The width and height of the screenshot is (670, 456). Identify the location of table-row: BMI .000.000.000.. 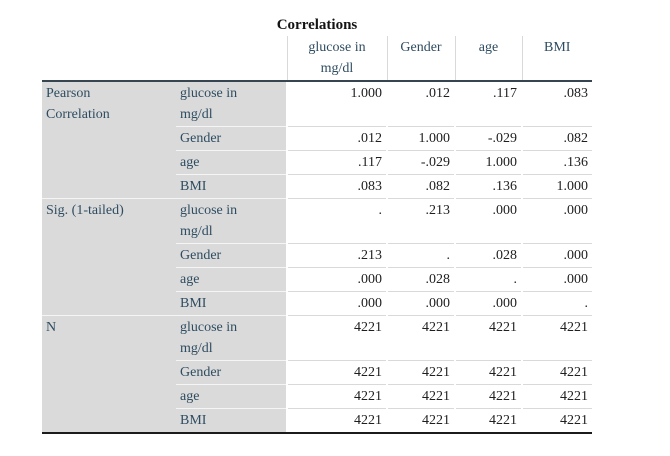
(317, 303).